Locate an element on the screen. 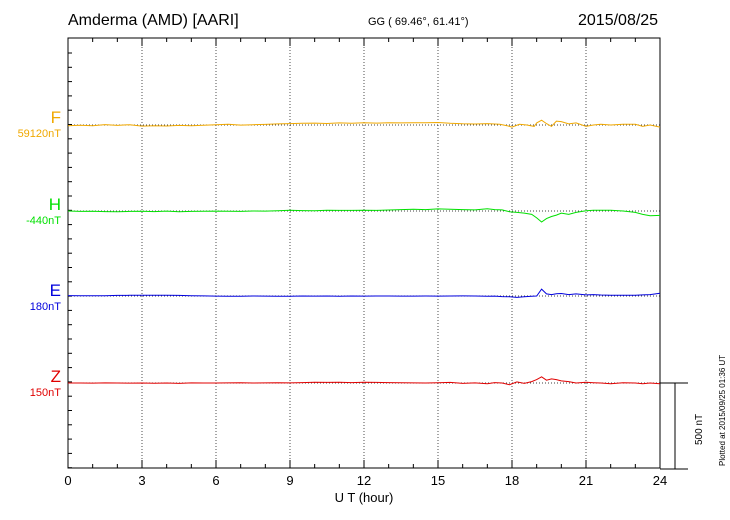 This screenshot has width=730, height=520. x-tick-label: 18 is located at coordinates (512, 480).